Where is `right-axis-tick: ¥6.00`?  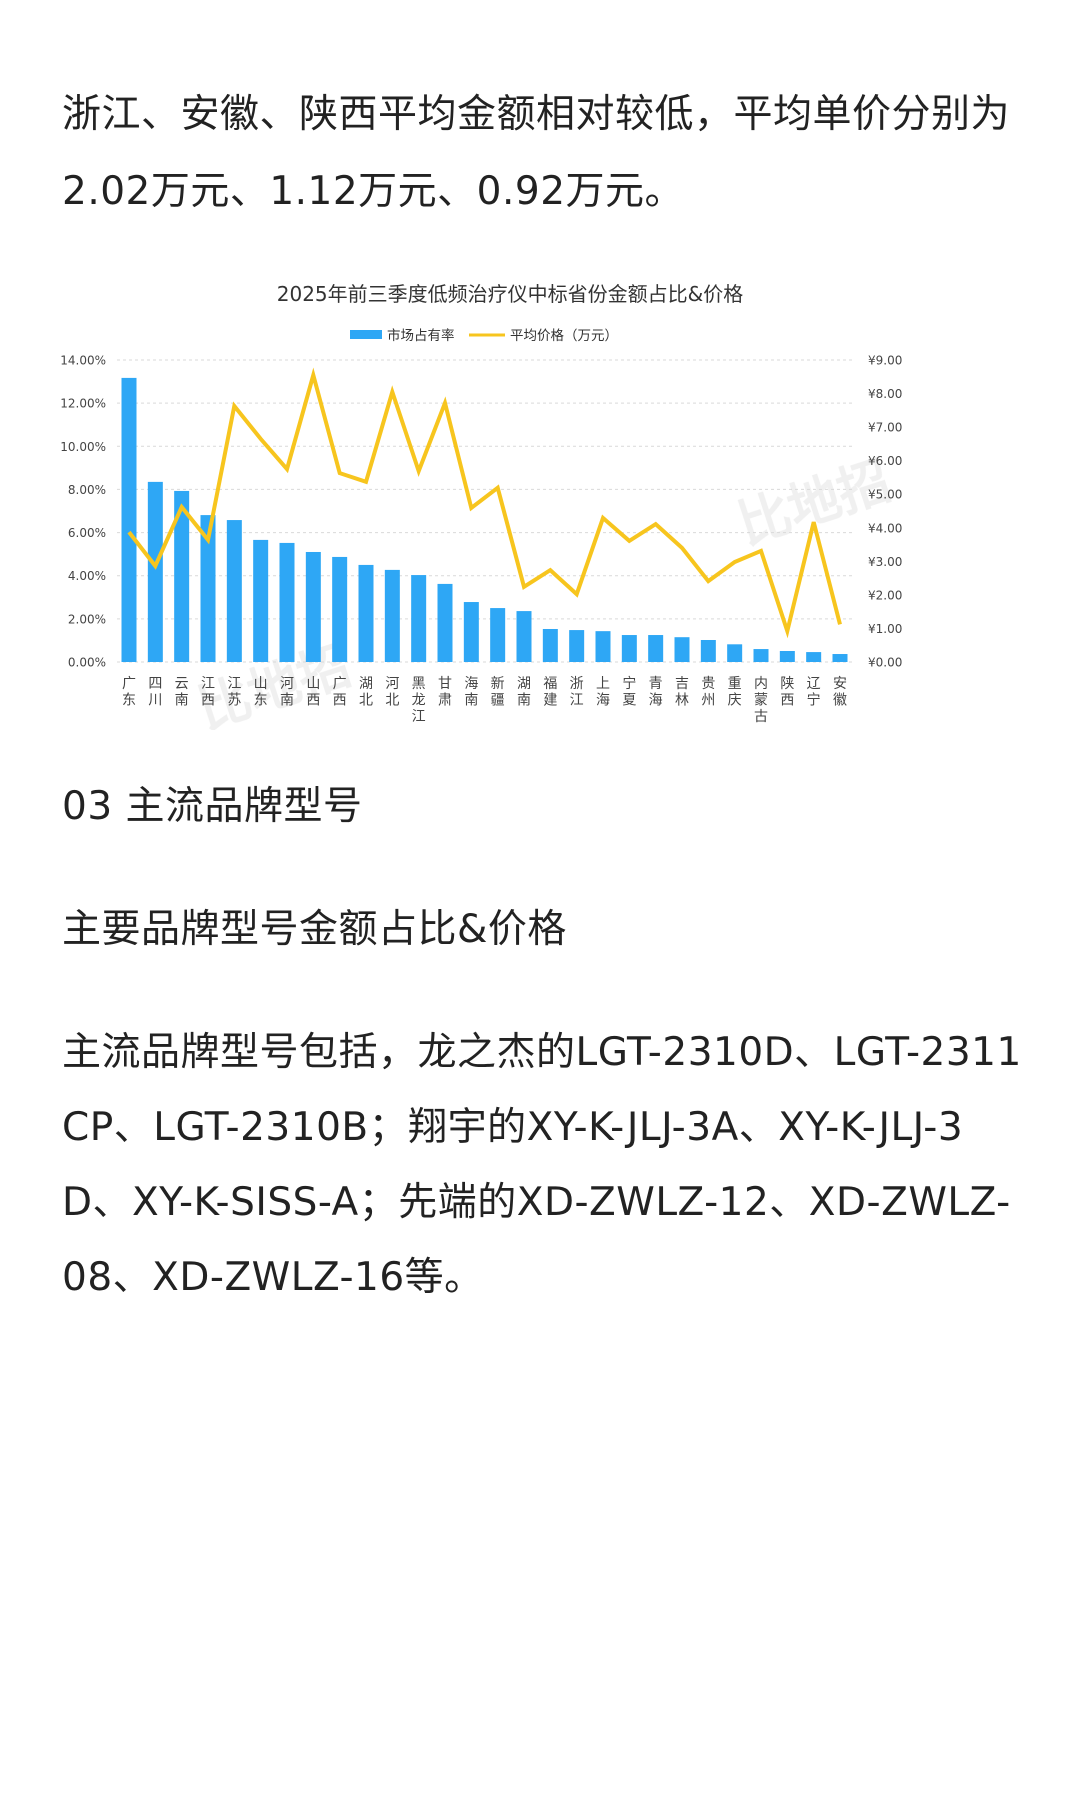 right-axis-tick: ¥6.00 is located at coordinates (885, 461).